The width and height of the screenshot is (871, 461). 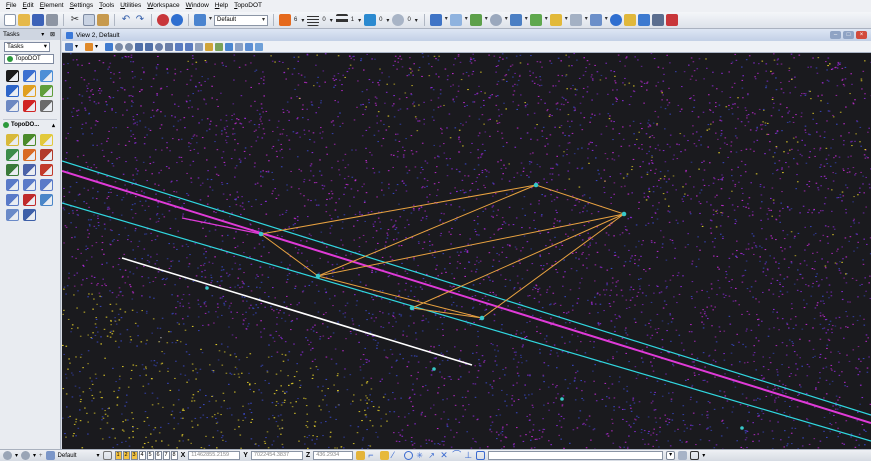 I want to click on level-display-value: Default, so click(x=67, y=455).